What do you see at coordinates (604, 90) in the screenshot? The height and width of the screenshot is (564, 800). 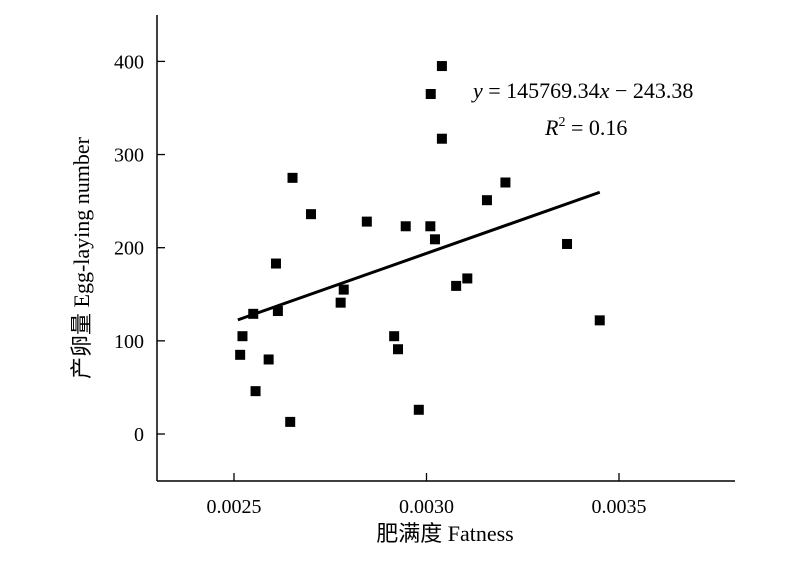 I see `equation-x: x` at bounding box center [604, 90].